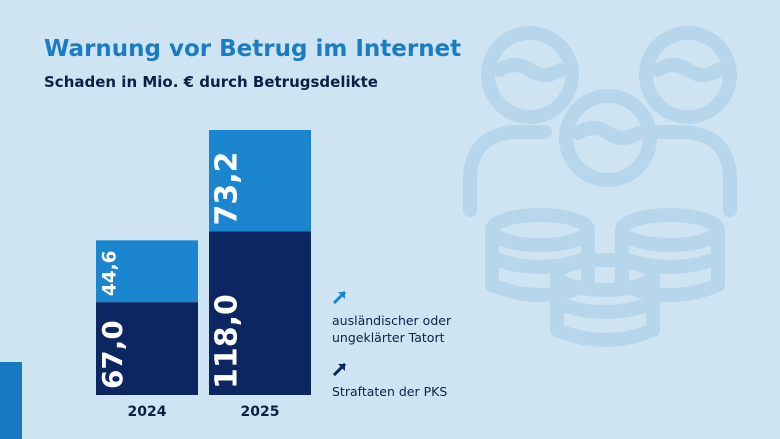  What do you see at coordinates (211, 82) in the screenshot?
I see `chart-subtitle: Schaden in Mio. € durch Betrugsdelikte` at bounding box center [211, 82].